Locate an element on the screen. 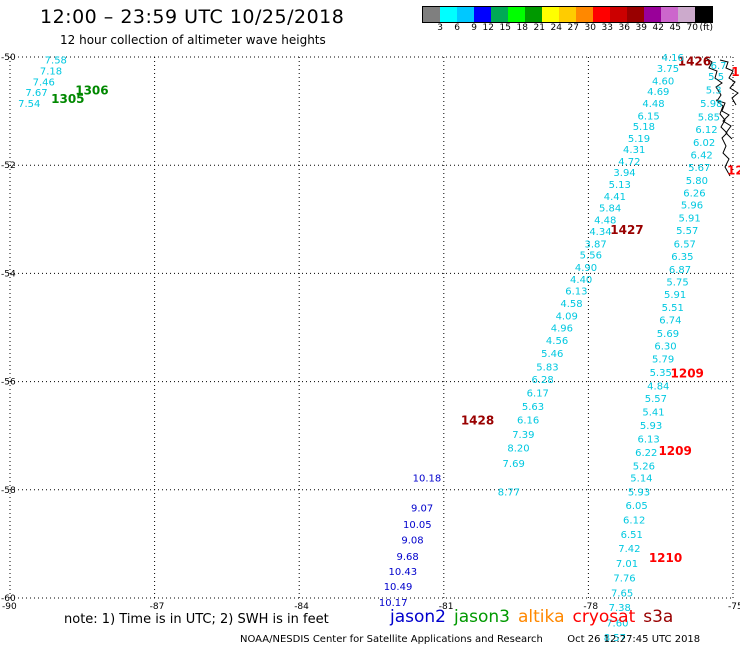  swh-value: 7.46 is located at coordinates (44, 82).